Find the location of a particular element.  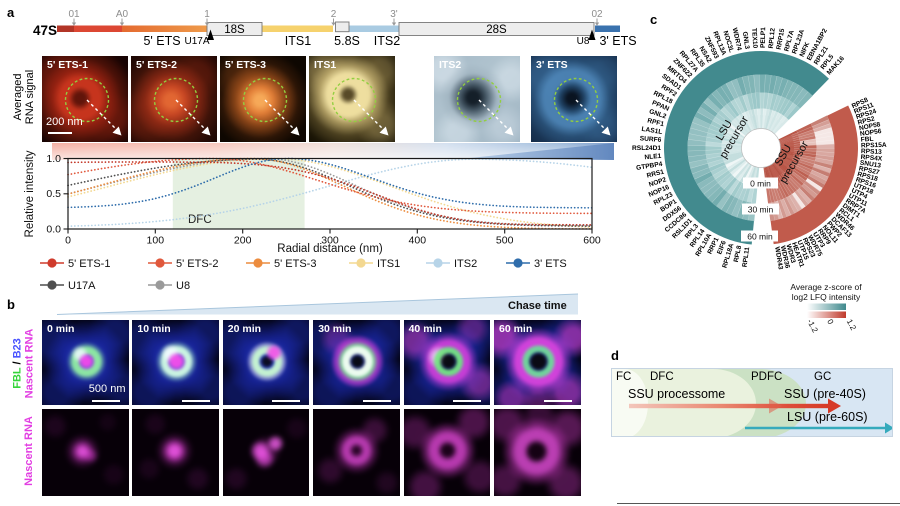

svg-text: RSL24D1 is located at coordinates (646, 148).